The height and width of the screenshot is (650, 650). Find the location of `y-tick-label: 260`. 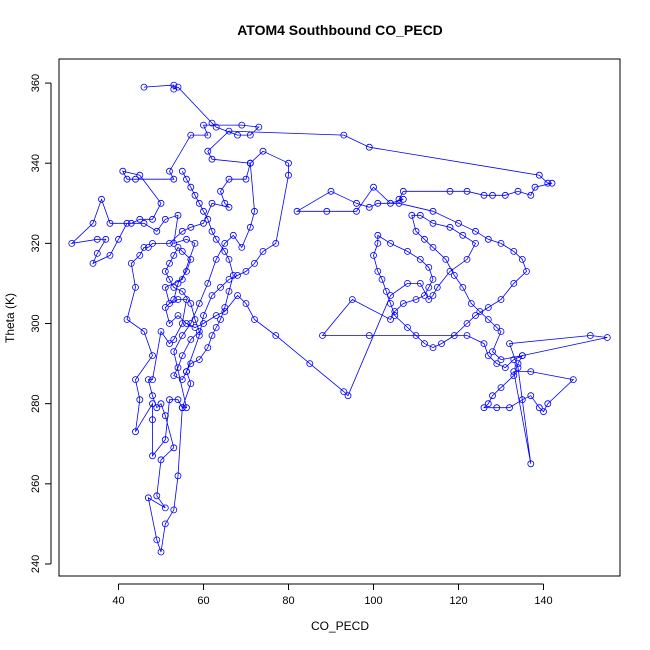

y-tick-label: 260 is located at coordinates (36, 484).